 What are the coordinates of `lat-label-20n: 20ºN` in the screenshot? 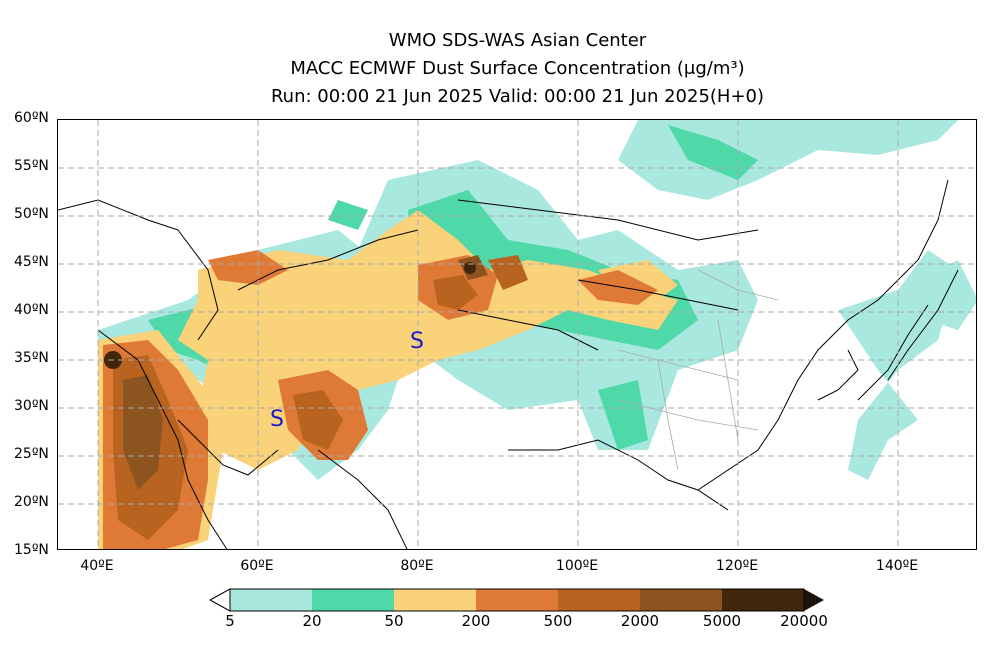 It's located at (31, 502).